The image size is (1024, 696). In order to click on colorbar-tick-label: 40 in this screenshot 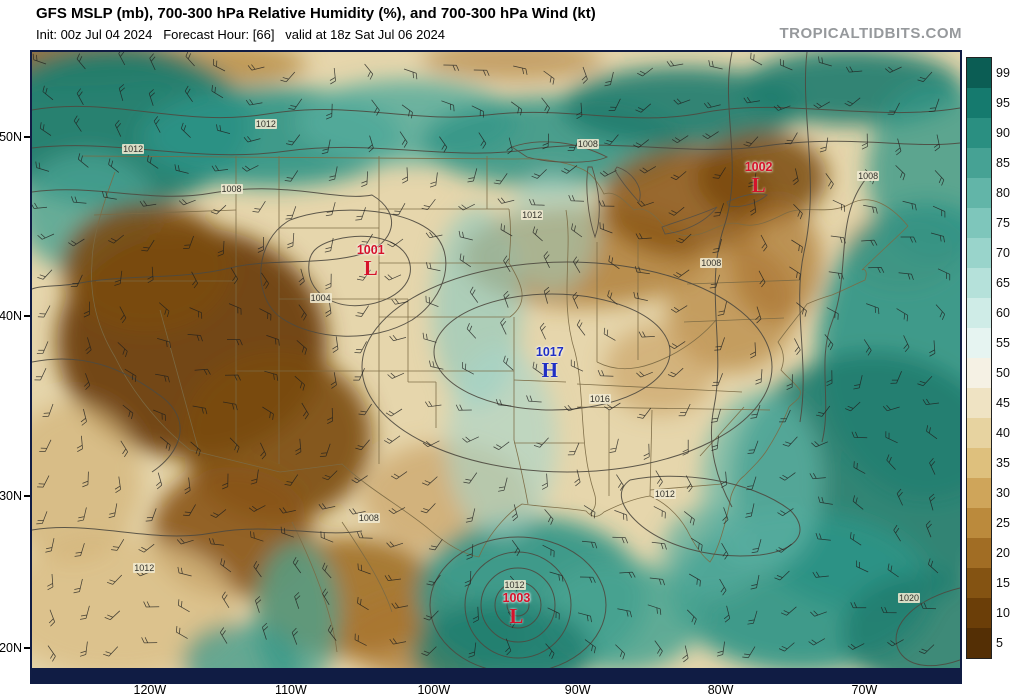, I will do `click(1003, 433)`.